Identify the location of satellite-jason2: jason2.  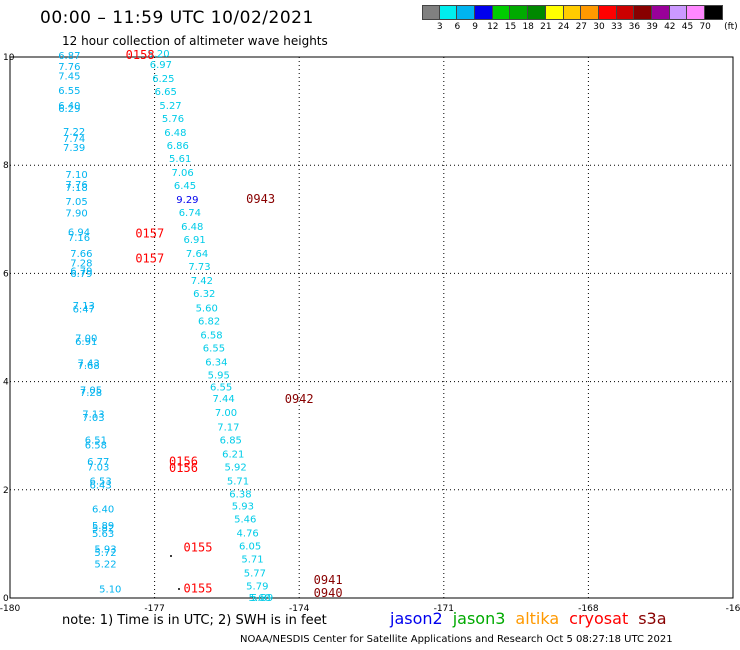
(416, 618).